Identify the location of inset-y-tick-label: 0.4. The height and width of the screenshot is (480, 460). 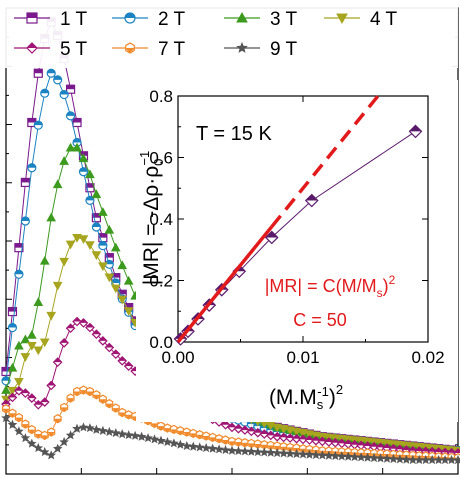
(161, 219).